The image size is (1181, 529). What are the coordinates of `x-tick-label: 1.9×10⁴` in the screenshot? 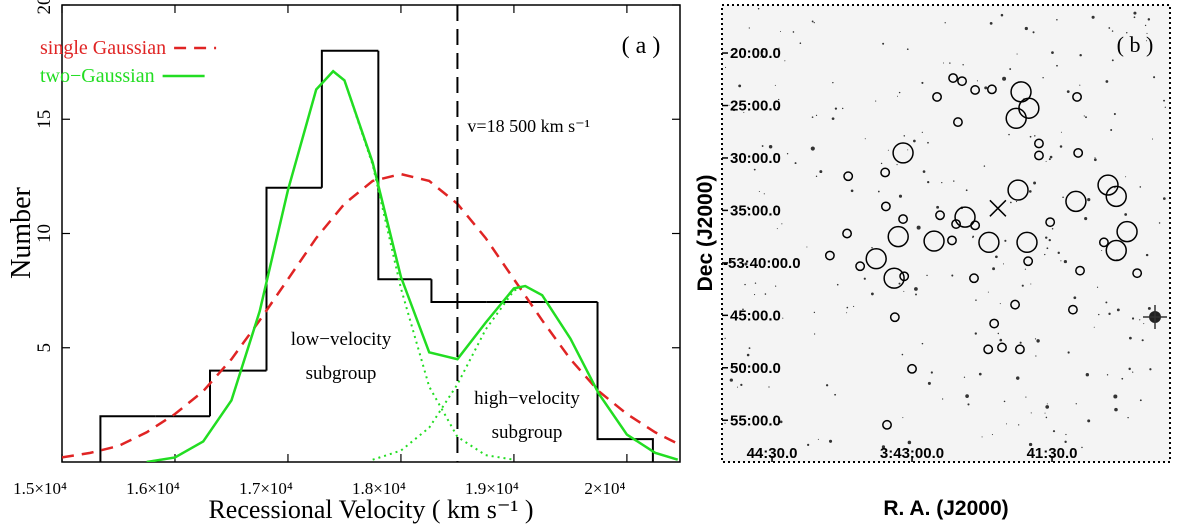 It's located at (492, 488).